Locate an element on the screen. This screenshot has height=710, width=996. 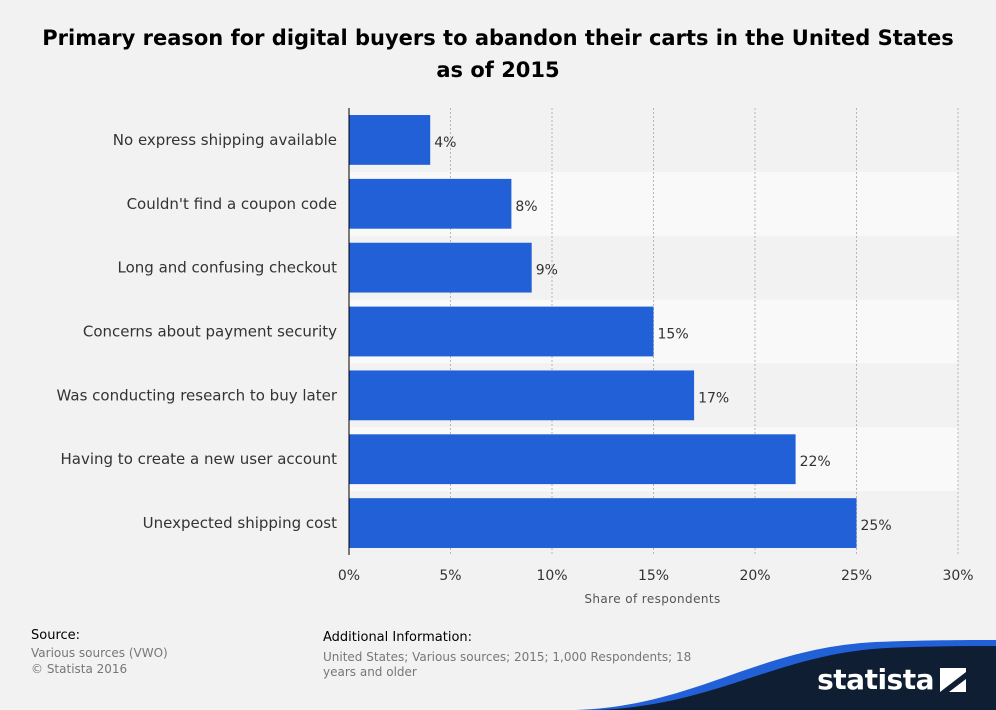
statista-logo-icon is located at coordinates (953, 680).